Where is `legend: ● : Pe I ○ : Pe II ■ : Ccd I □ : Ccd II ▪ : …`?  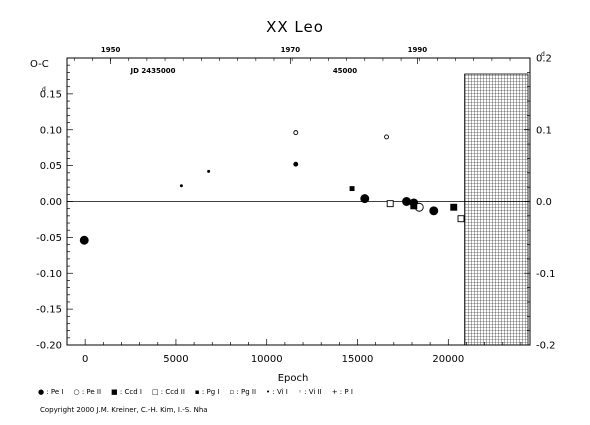
legend: ● : Pe I ○ : Pe II ■ : Ccd I □ : Ccd II ▪ : … is located at coordinates (200, 392).